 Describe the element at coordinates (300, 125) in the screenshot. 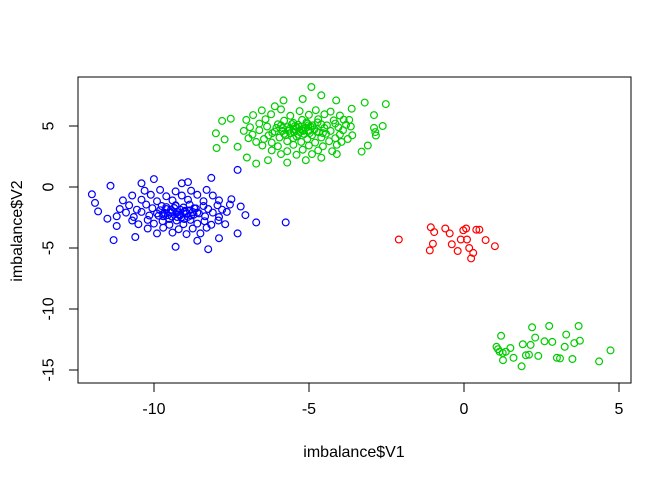

I see `cluster-top-green` at that location.